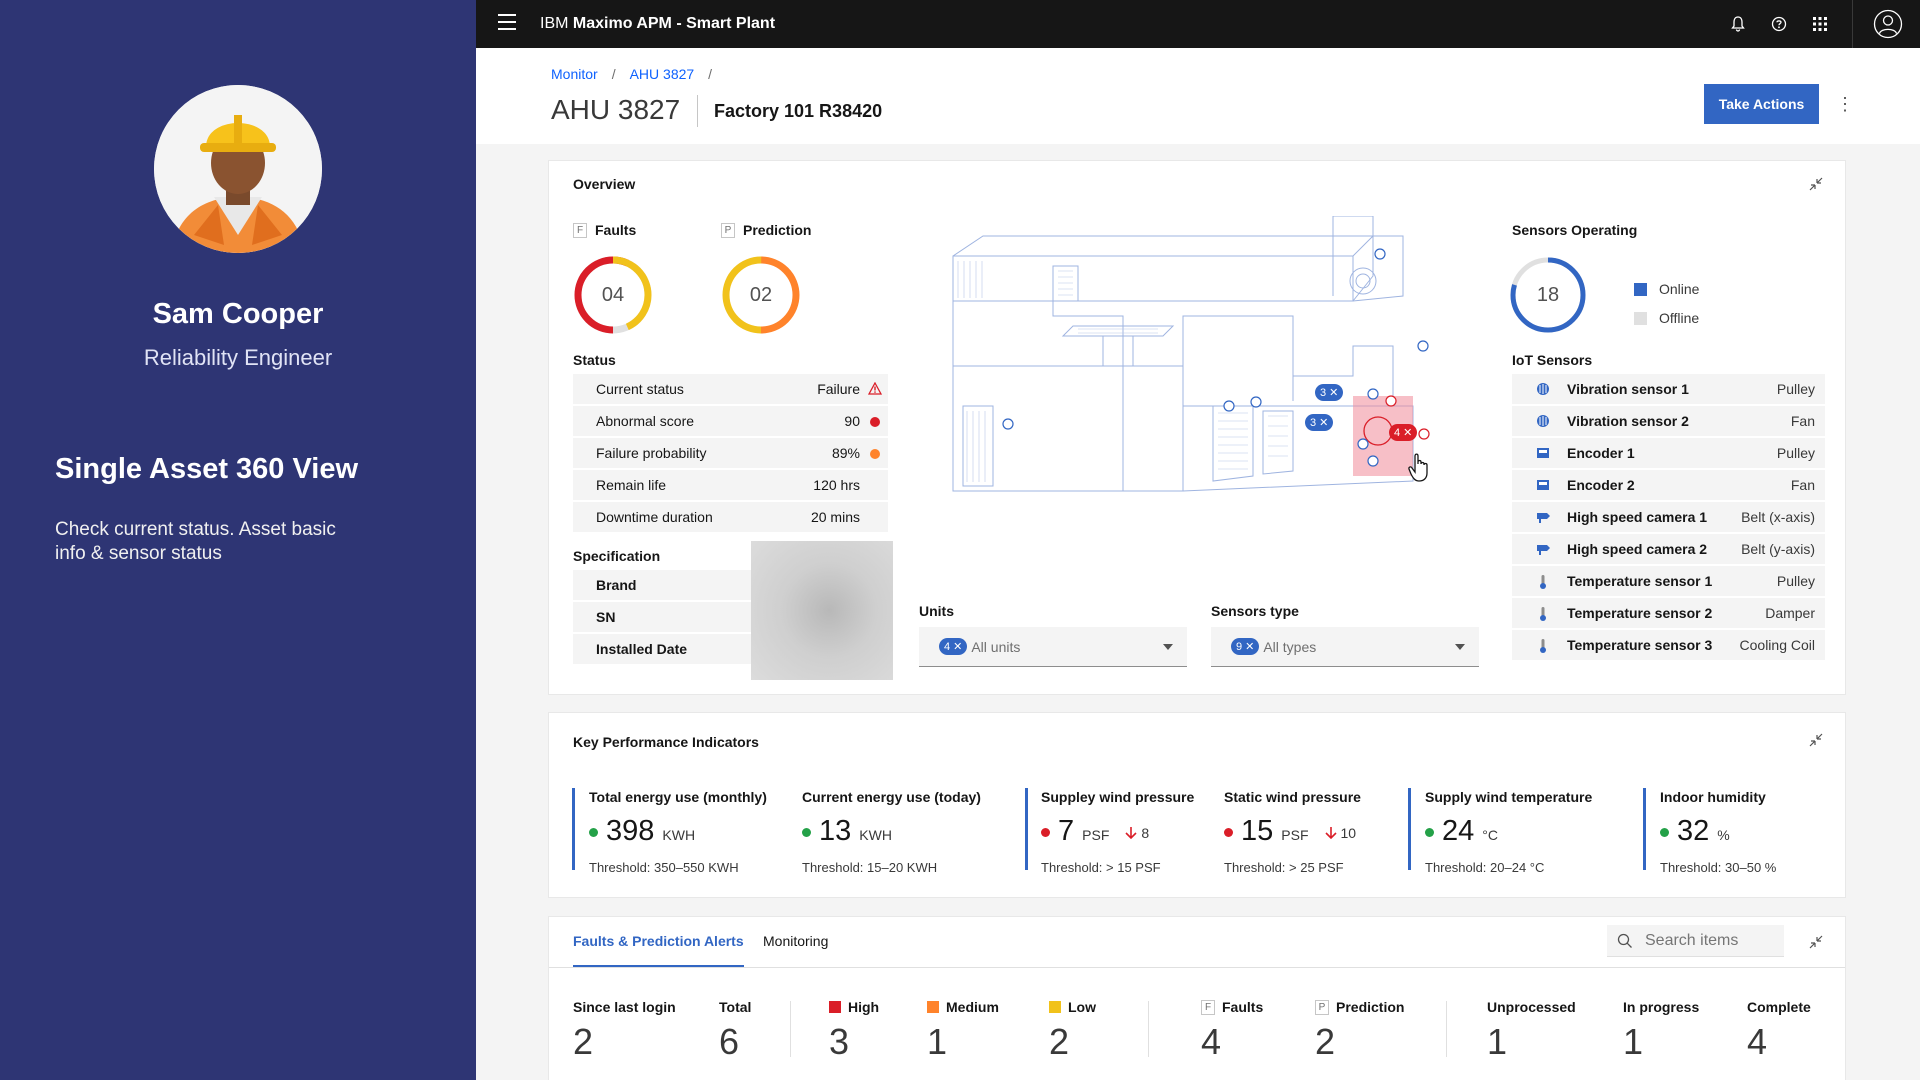 The height and width of the screenshot is (1080, 1920). Describe the element at coordinates (616, 230) in the screenshot. I see `faults-label-text: Faults` at that location.